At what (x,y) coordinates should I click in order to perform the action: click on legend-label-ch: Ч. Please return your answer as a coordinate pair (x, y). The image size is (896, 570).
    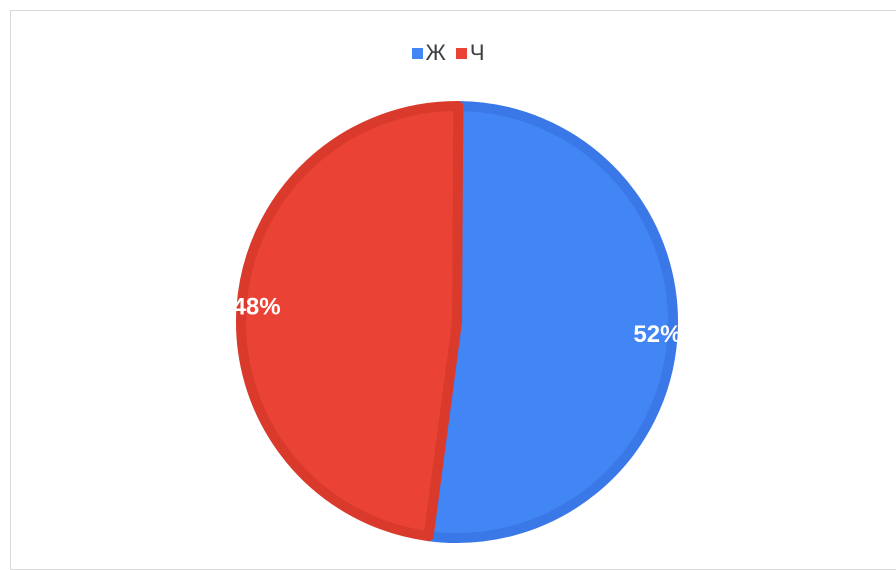
    Looking at the image, I should click on (477, 52).